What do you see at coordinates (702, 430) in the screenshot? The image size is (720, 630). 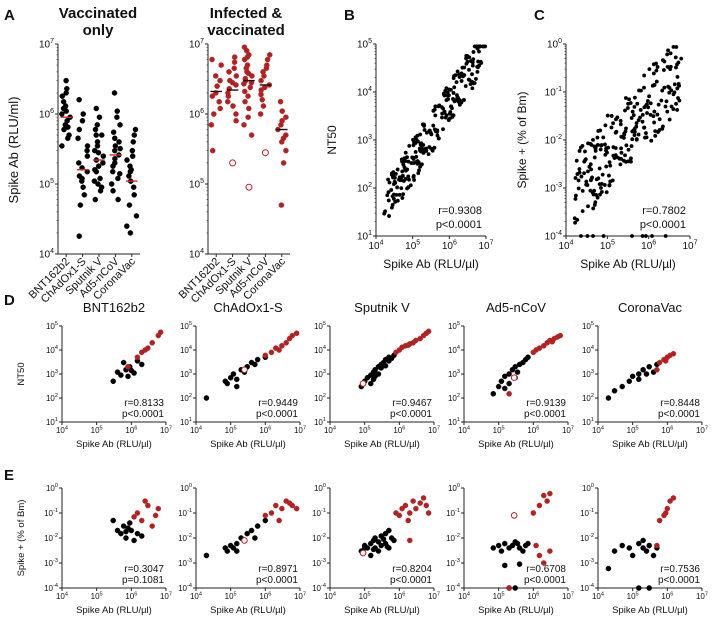 I see `panel-D-5-xtick-label: 107` at bounding box center [702, 430].